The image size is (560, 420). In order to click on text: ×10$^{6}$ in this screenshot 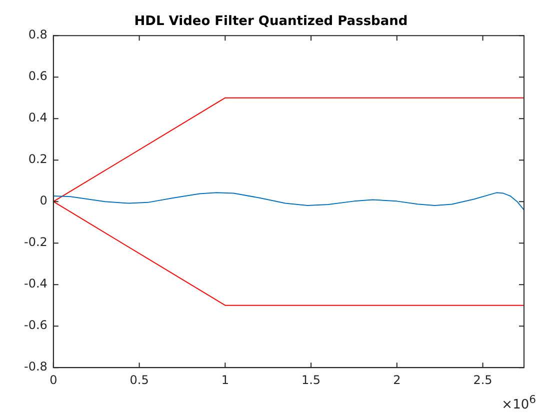, I will do `click(519, 402)`.